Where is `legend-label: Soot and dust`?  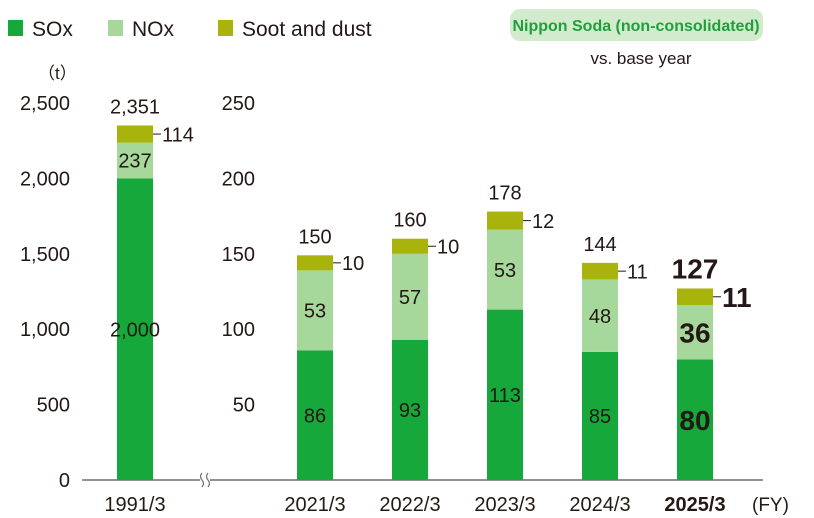
legend-label: Soot and dust is located at coordinates (307, 29).